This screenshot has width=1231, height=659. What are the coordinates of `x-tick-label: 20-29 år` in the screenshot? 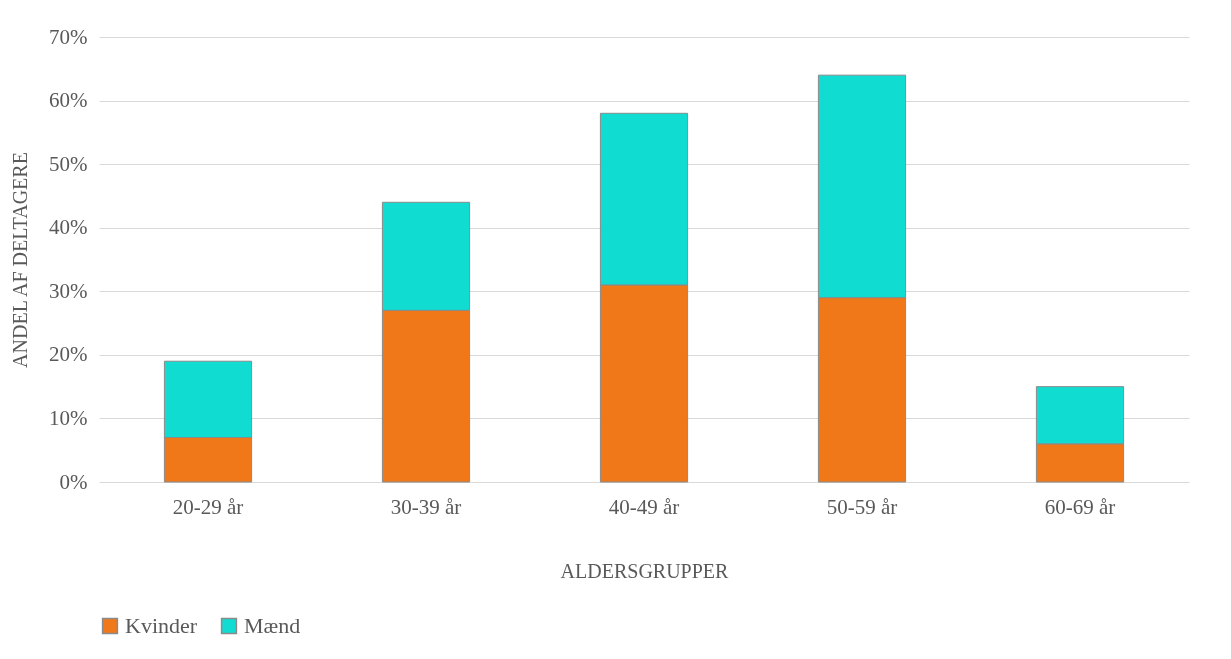 It's located at (208, 506).